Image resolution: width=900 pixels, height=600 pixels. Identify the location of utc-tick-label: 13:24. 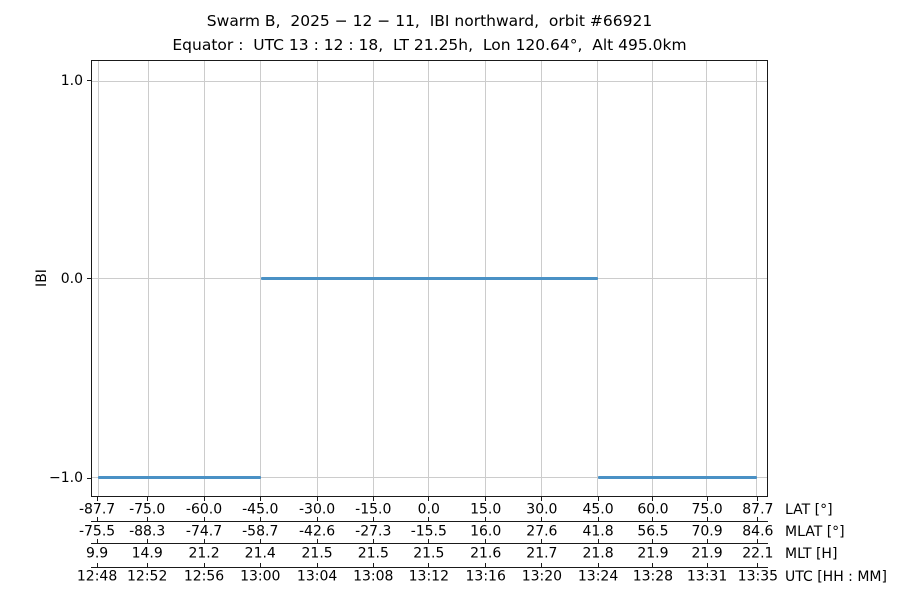
(598, 576).